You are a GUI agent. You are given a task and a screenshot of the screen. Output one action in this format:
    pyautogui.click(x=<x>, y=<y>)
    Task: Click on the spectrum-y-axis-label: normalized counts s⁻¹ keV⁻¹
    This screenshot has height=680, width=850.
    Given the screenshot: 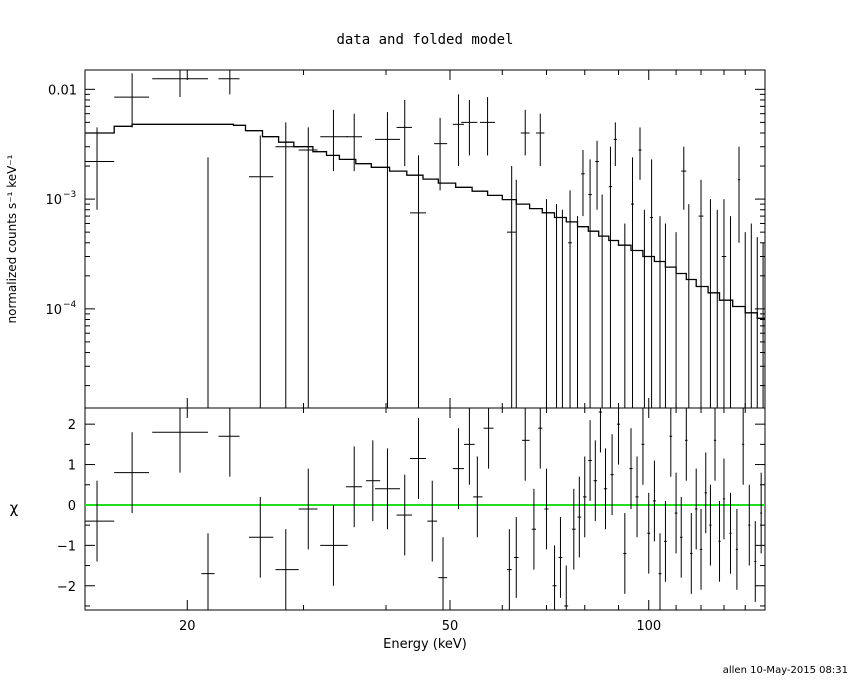 What is the action you would take?
    pyautogui.click(x=12, y=238)
    